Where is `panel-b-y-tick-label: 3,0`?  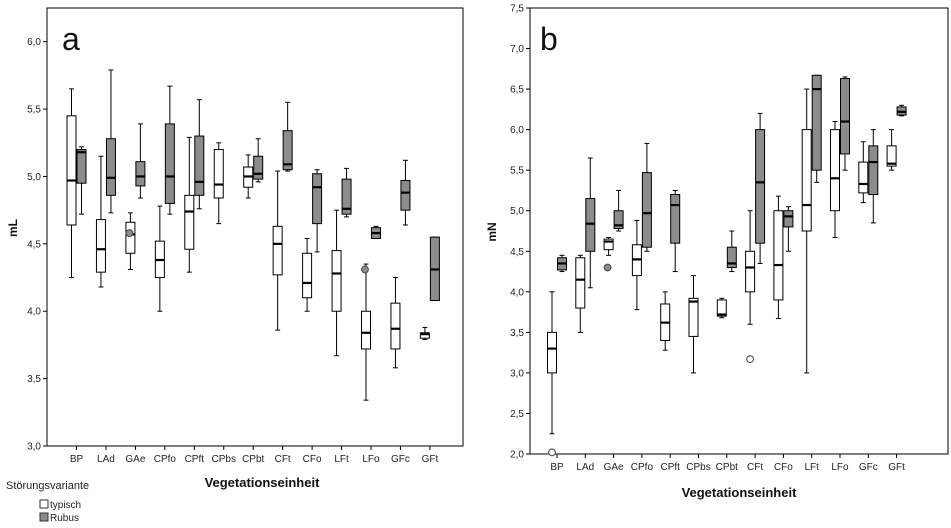
panel-b-y-tick-label: 3,0 is located at coordinates (517, 373).